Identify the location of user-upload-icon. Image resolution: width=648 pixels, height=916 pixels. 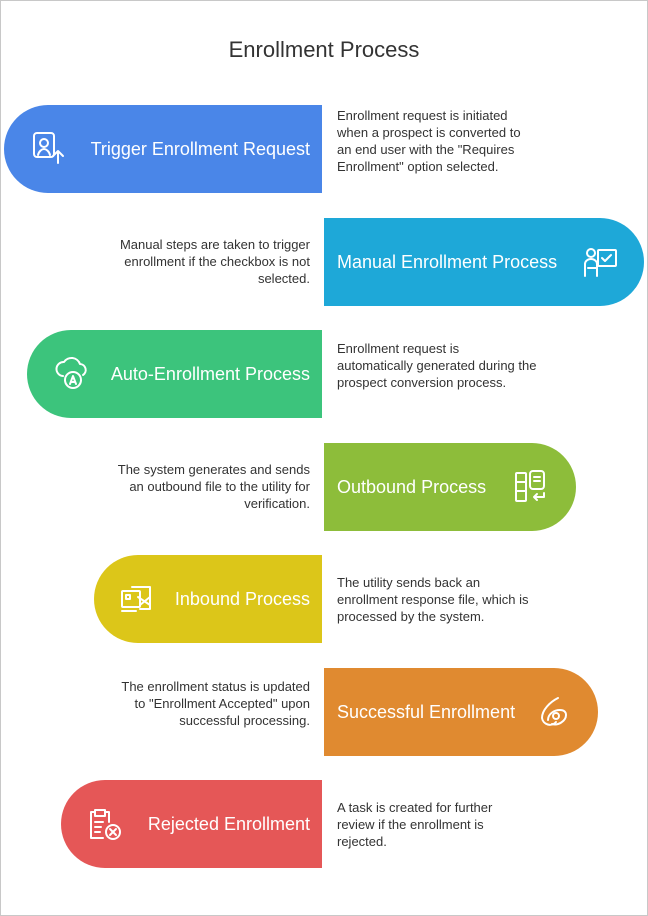
(48, 148).